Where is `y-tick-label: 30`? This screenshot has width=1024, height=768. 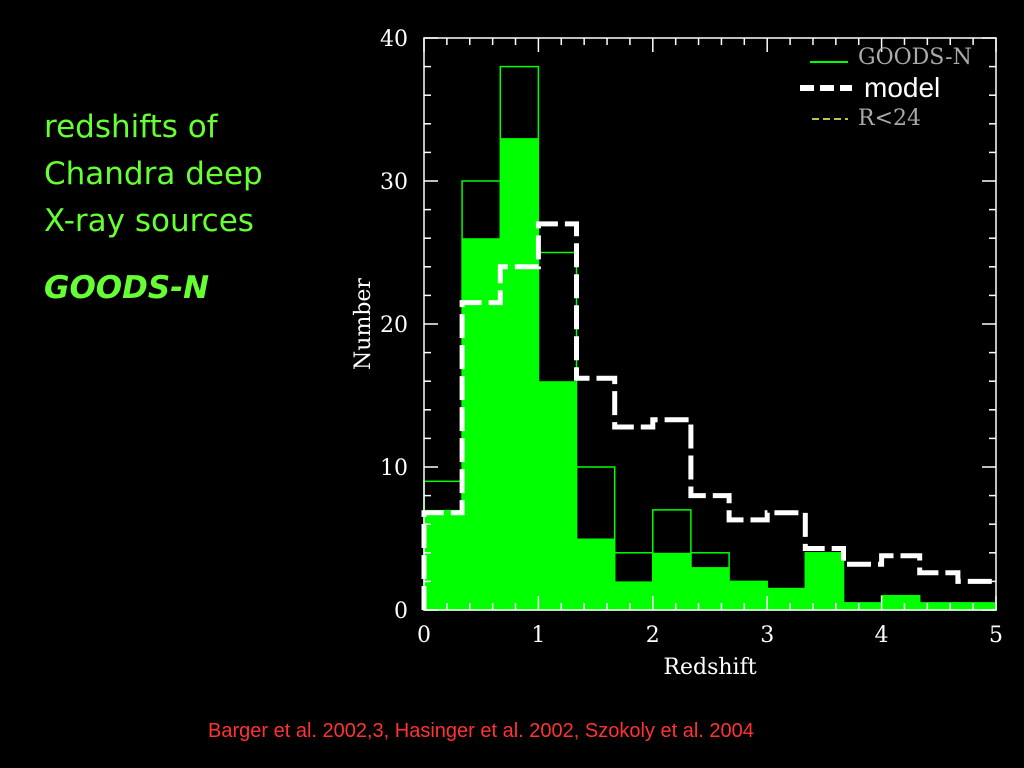 y-tick-label: 30 is located at coordinates (394, 182).